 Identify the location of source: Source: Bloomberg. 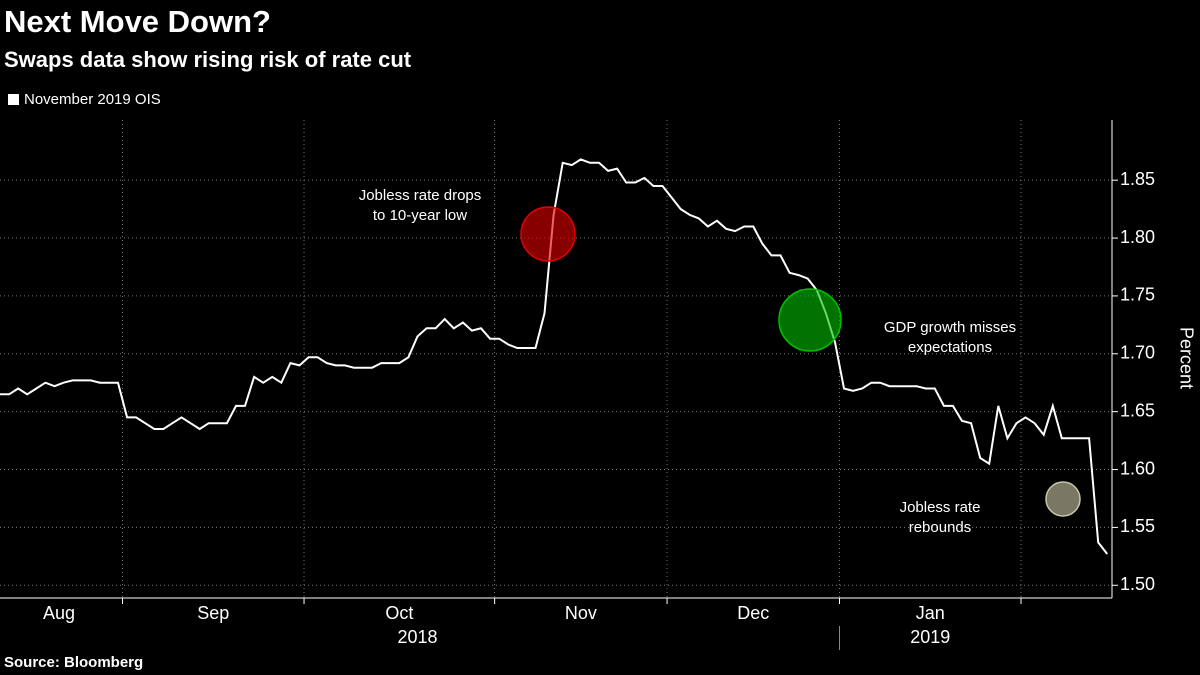
(73, 662).